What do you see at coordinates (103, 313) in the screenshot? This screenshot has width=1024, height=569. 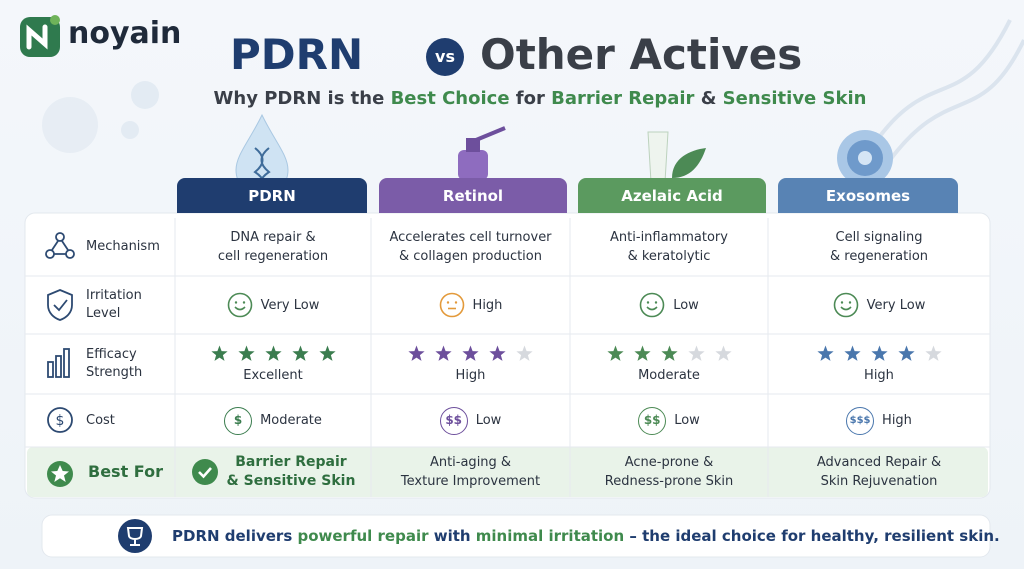 I see `row-label-line: Level` at bounding box center [103, 313].